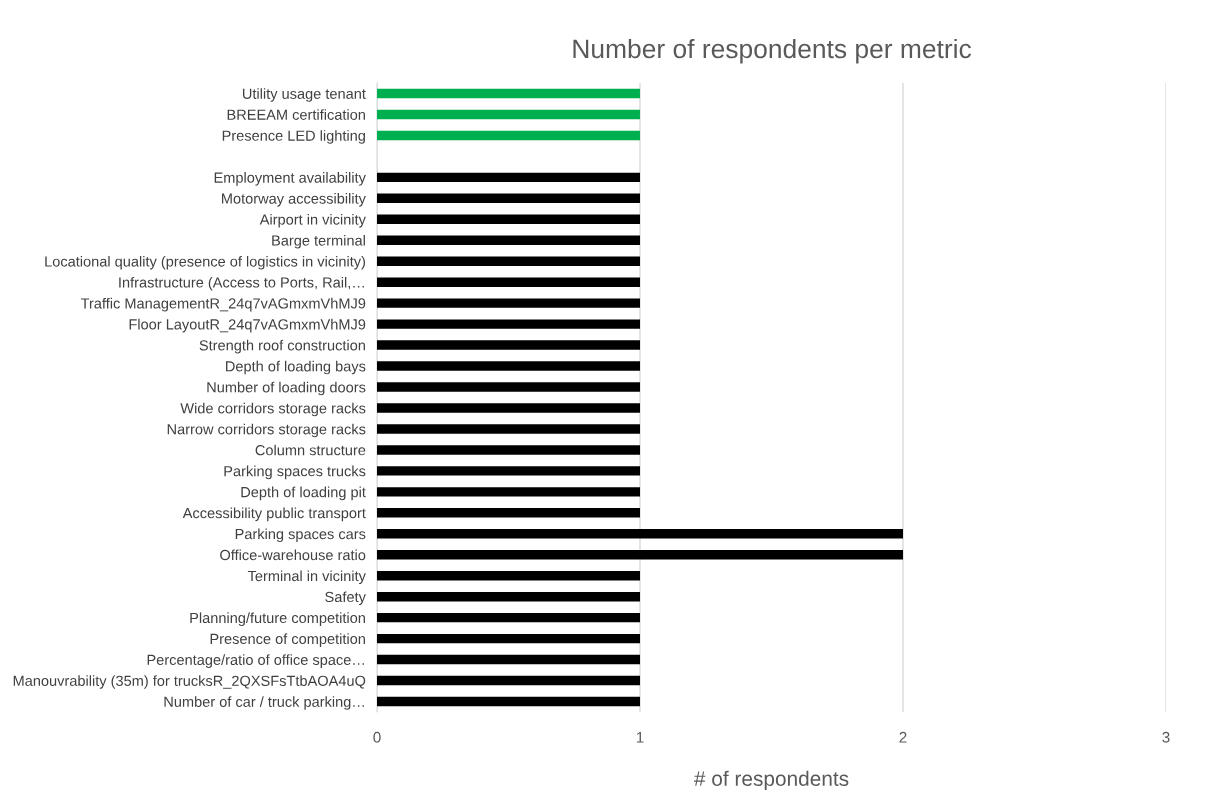 The image size is (1213, 798). I want to click on y-tick-label: Parking spaces cars, so click(300, 535).